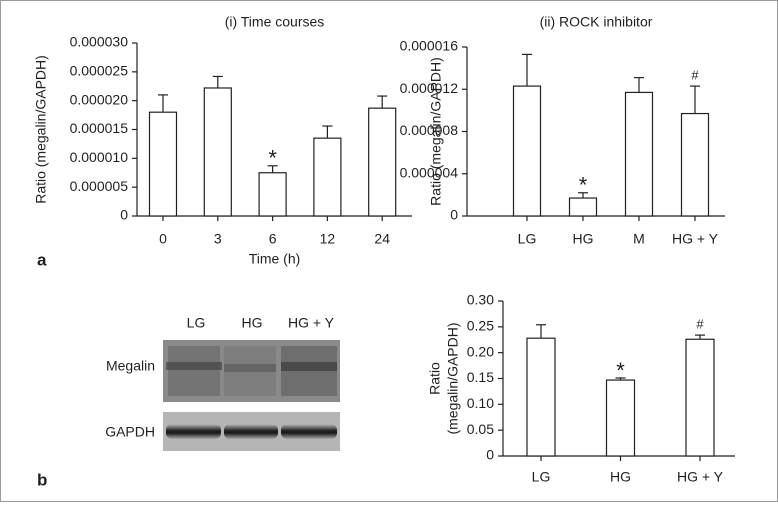 The image size is (778, 507). Describe the element at coordinates (311, 323) in the screenshot. I see `lane-label: HG + Y` at that location.